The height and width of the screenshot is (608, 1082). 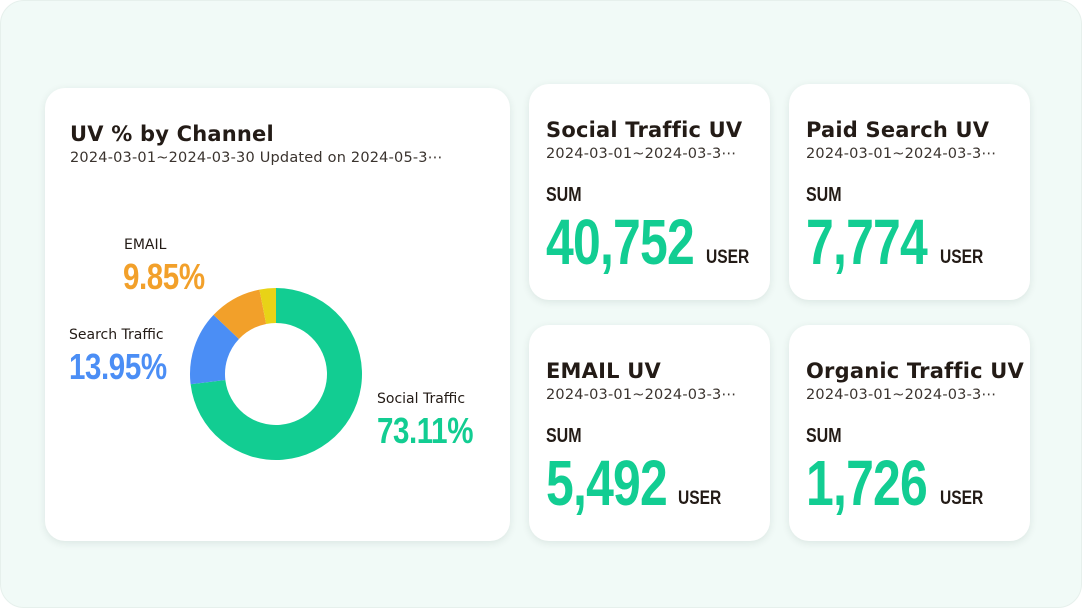 I want to click on kpi-title: Paid Search UV, so click(x=898, y=130).